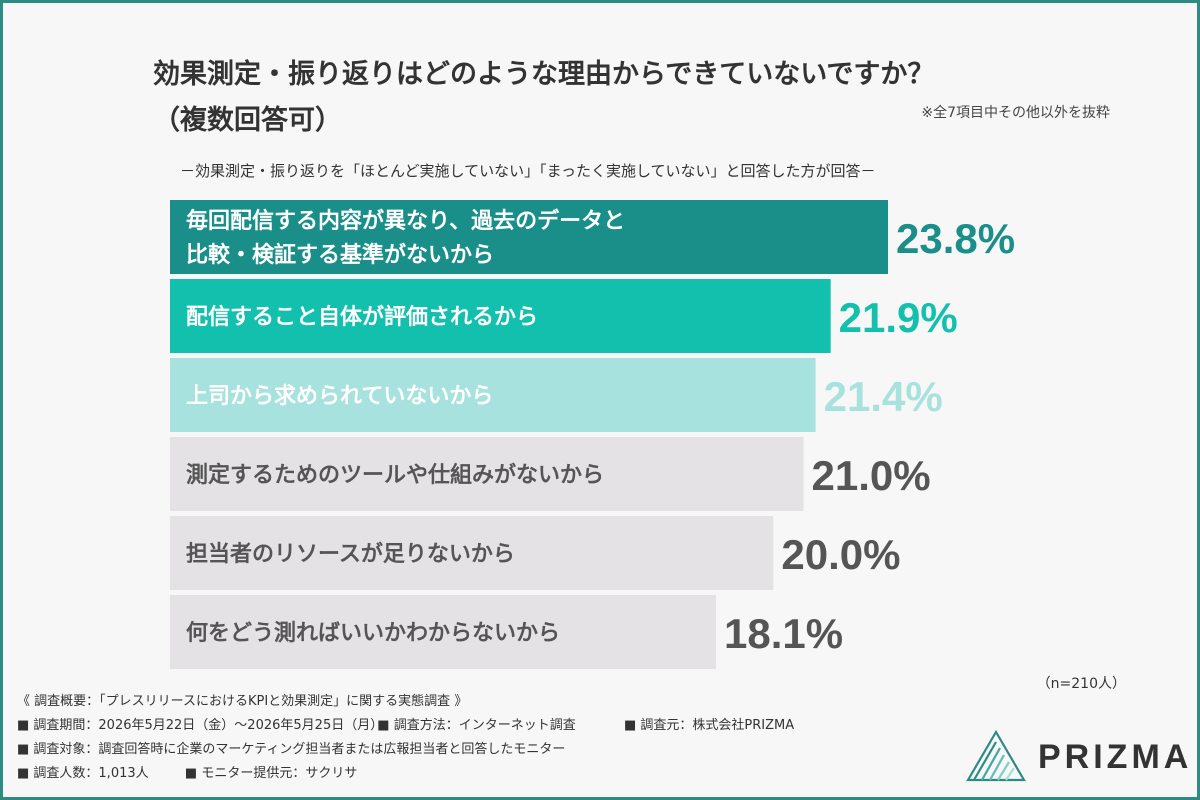 The height and width of the screenshot is (800, 1200). Describe the element at coordinates (955, 238) in the screenshot. I see `value-label-1: 23.8%` at that location.